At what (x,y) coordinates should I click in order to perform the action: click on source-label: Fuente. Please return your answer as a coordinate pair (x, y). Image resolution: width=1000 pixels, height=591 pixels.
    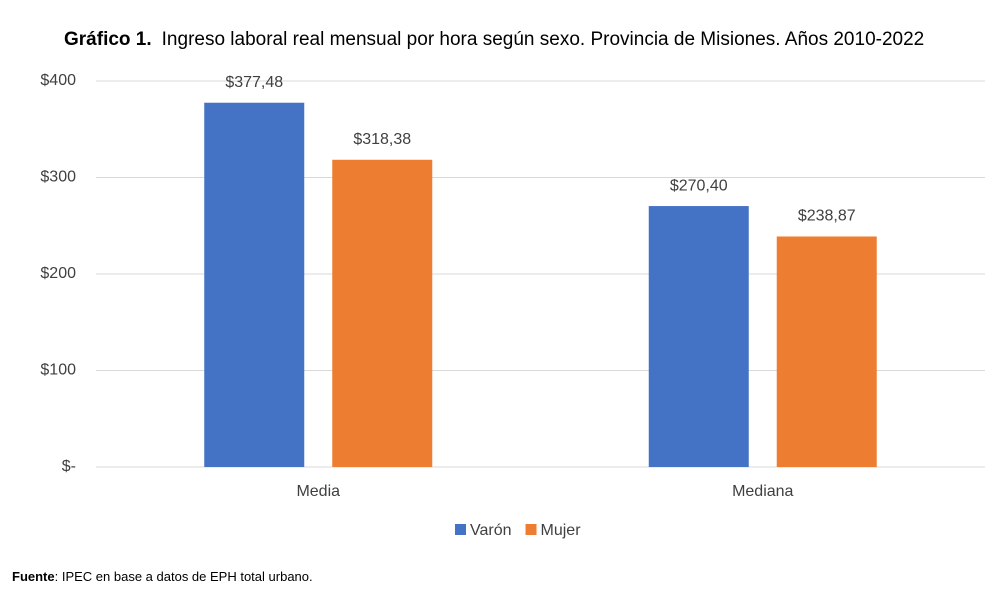
    Looking at the image, I should click on (33, 576).